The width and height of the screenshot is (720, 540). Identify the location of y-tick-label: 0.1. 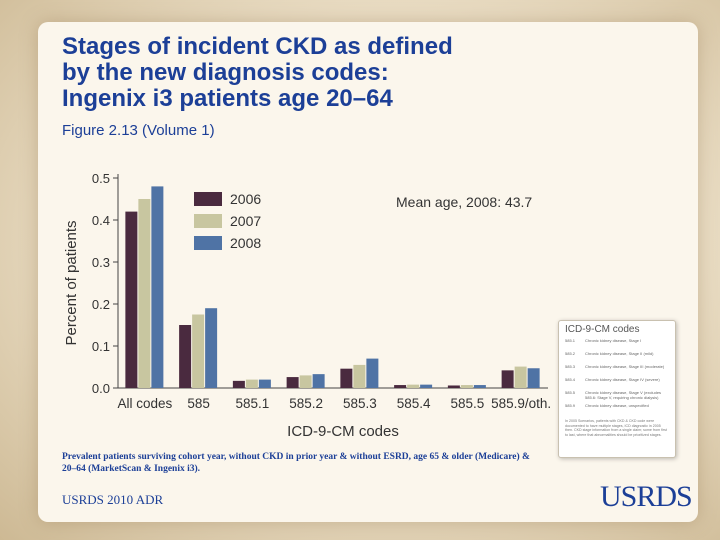
(101, 346).